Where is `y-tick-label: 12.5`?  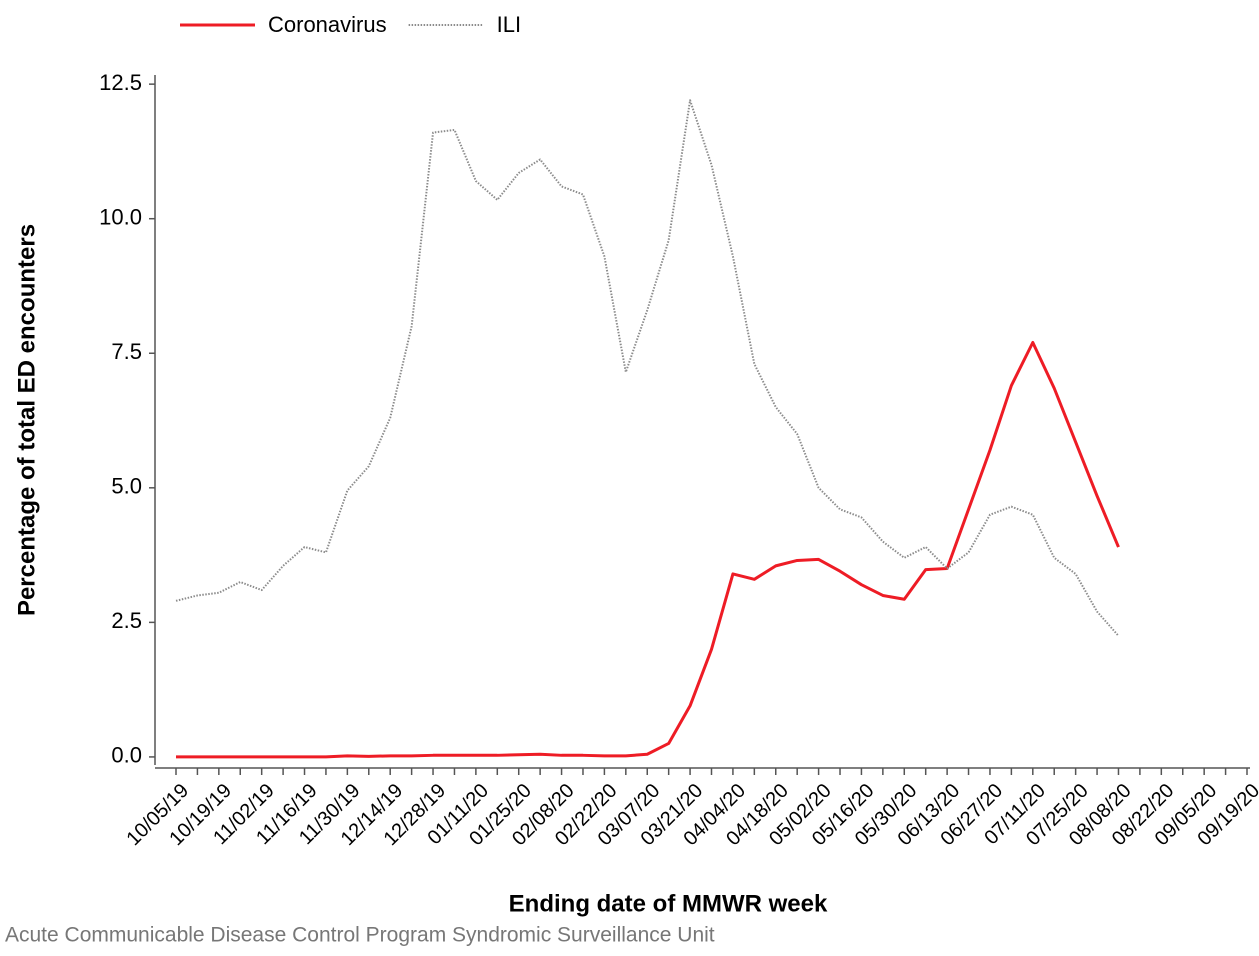
y-tick-label: 12.5 is located at coordinates (120, 82).